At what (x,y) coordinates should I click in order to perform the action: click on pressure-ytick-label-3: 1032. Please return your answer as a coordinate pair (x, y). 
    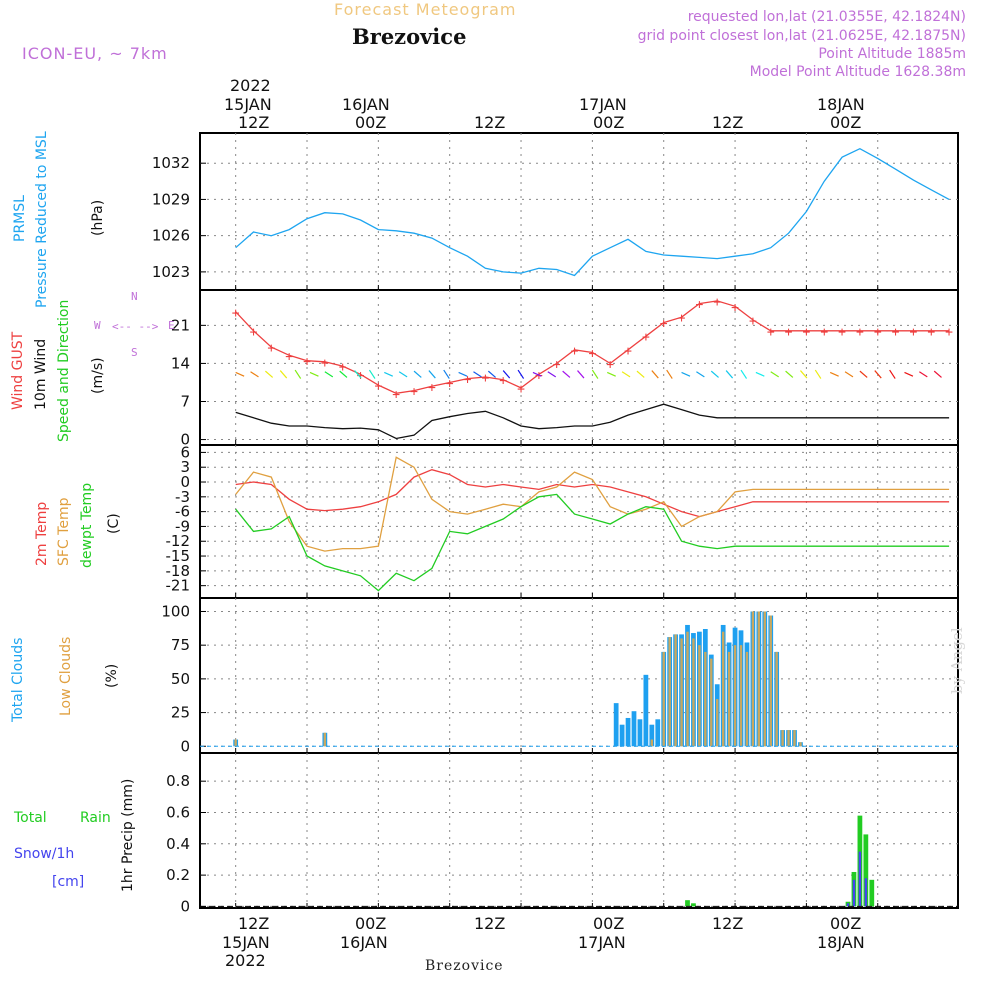
    Looking at the image, I should click on (171, 163).